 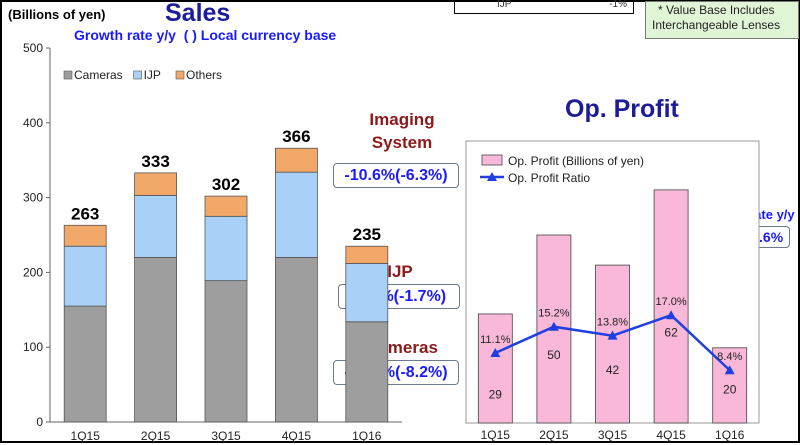 What do you see at coordinates (198, 13) in the screenshot?
I see `sales-title: Sales` at bounding box center [198, 13].